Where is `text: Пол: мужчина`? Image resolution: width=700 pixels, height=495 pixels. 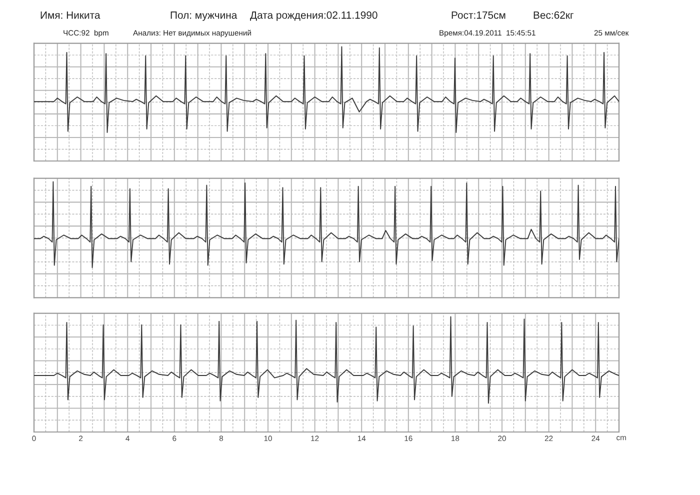 text: Пол: мужчина is located at coordinates (204, 16).